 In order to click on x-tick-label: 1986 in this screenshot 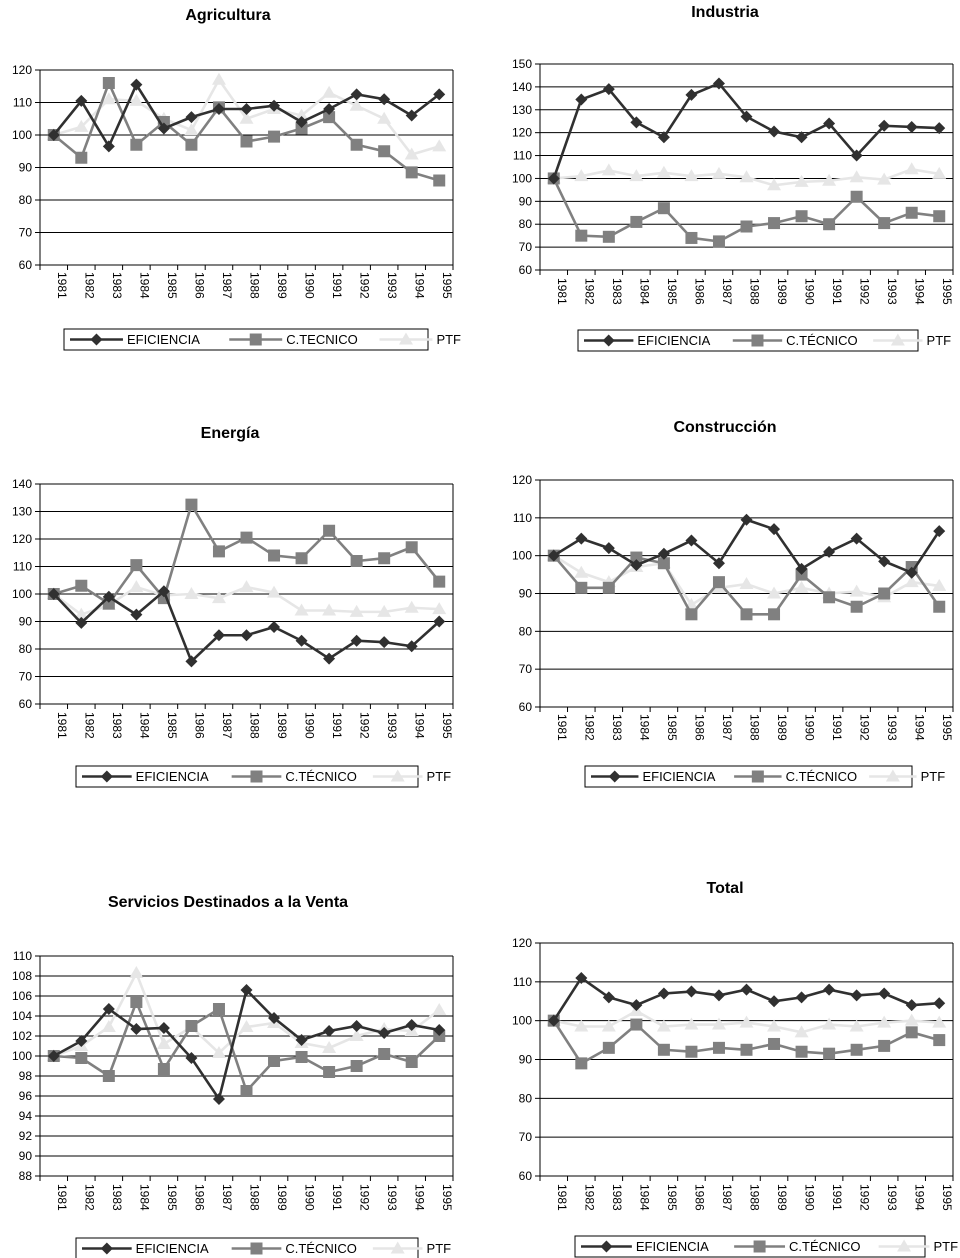, I will do `click(199, 725)`.